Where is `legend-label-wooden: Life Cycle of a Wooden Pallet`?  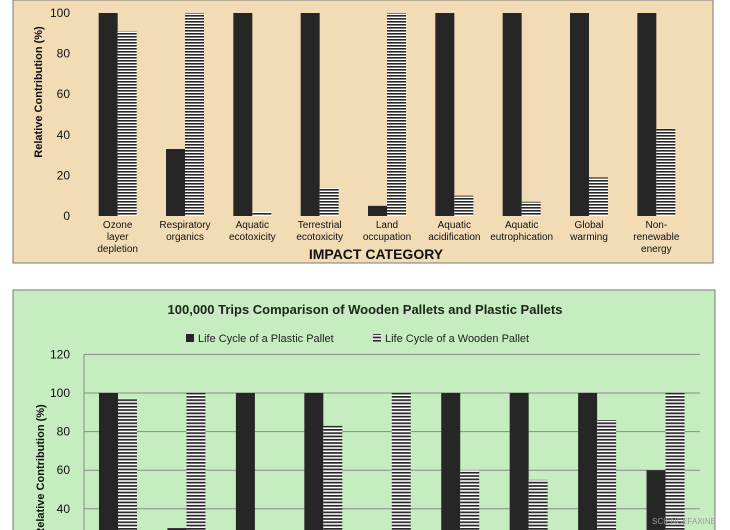 legend-label-wooden: Life Cycle of a Wooden Pallet is located at coordinates (457, 339).